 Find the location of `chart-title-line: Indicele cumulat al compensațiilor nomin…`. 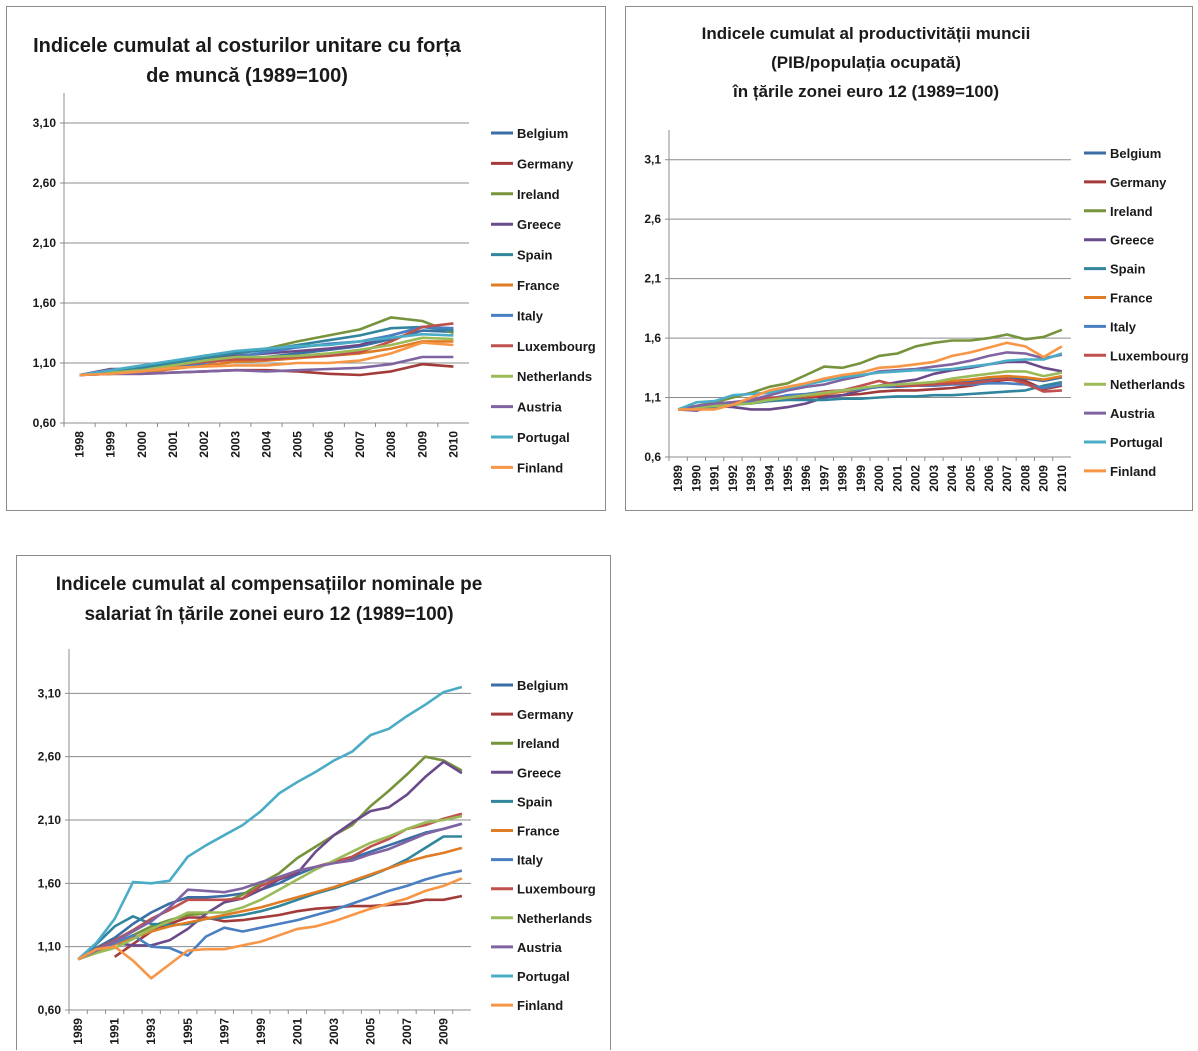

chart-title-line: Indicele cumulat al compensațiilor nomin… is located at coordinates (269, 584).